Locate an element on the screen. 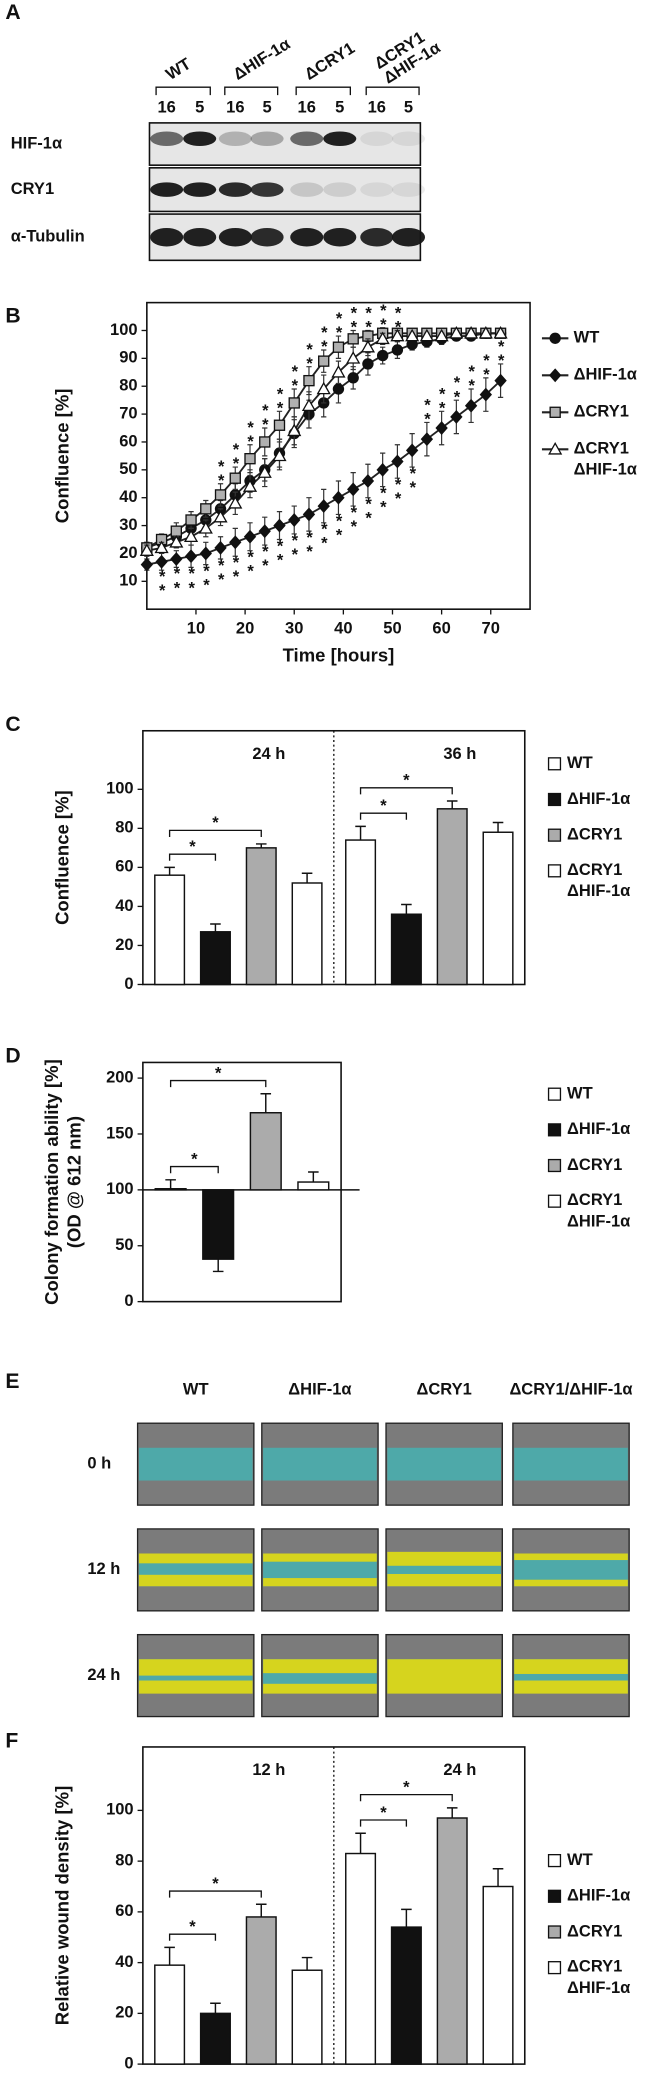 The height and width of the screenshot is (2076, 665). group-label: 36 h is located at coordinates (459, 754).